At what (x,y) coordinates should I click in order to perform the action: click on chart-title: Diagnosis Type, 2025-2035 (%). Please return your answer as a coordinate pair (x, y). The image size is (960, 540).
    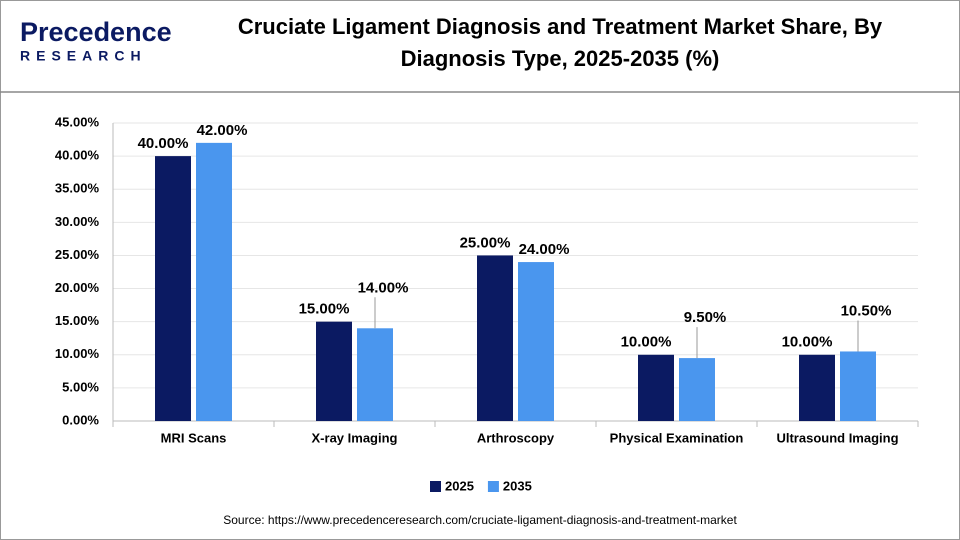
    Looking at the image, I should click on (560, 58).